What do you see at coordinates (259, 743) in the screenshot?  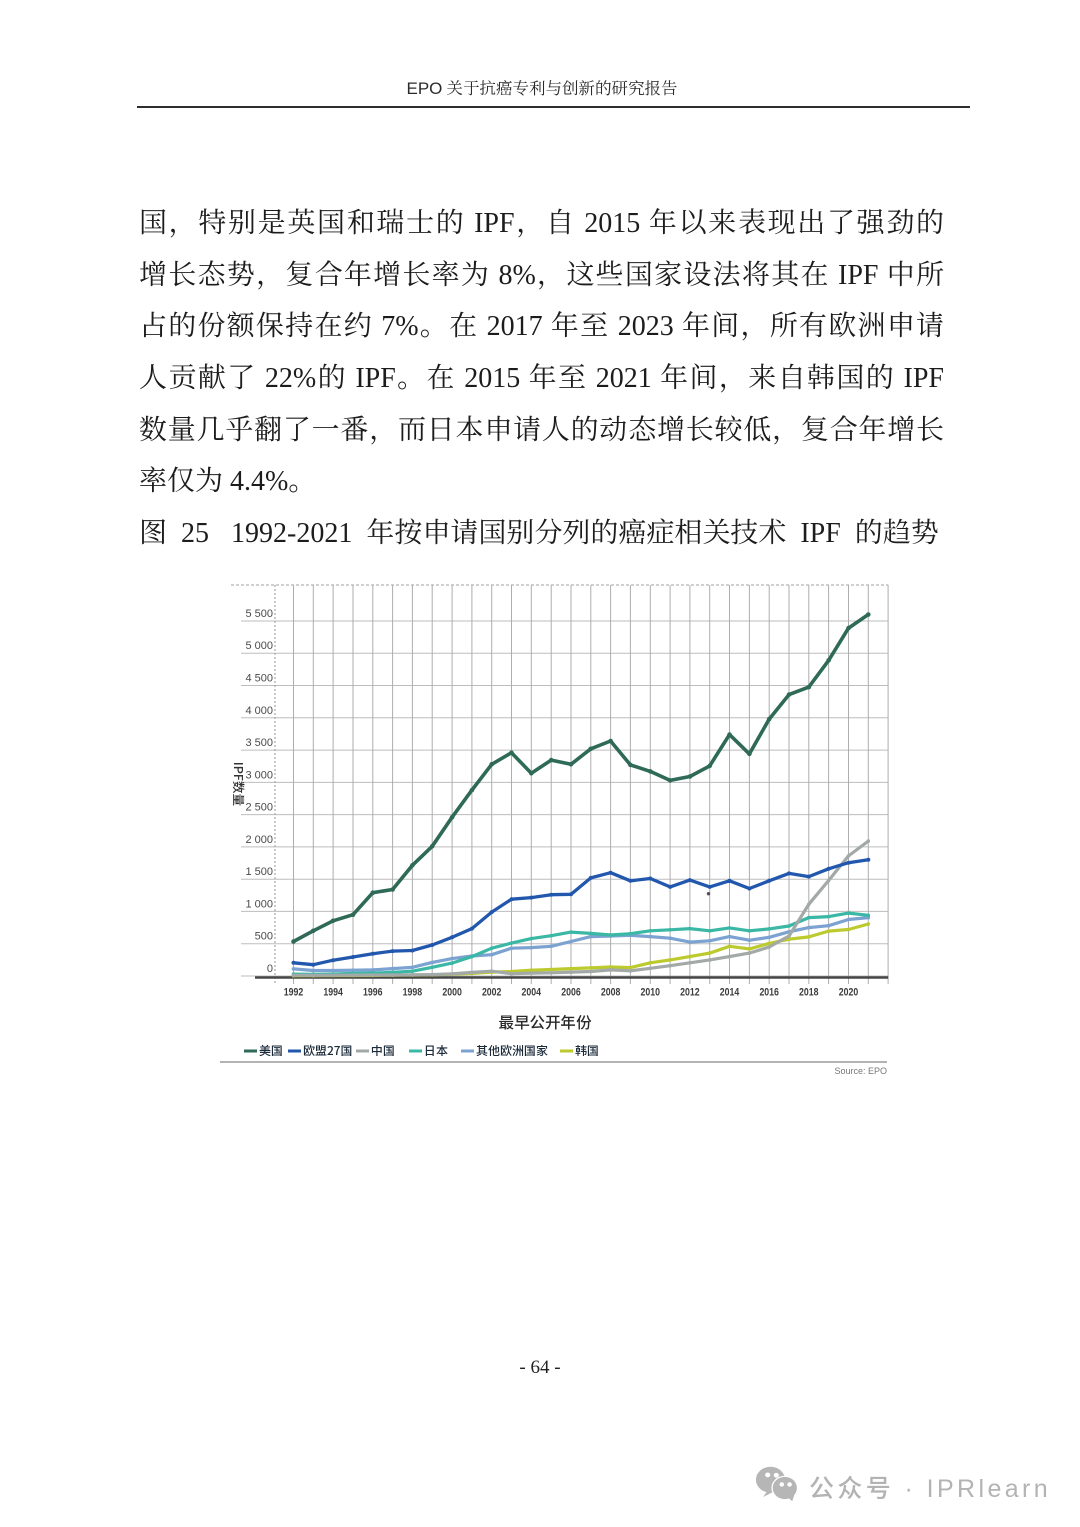 I see `svg-text: 3 500` at bounding box center [259, 743].